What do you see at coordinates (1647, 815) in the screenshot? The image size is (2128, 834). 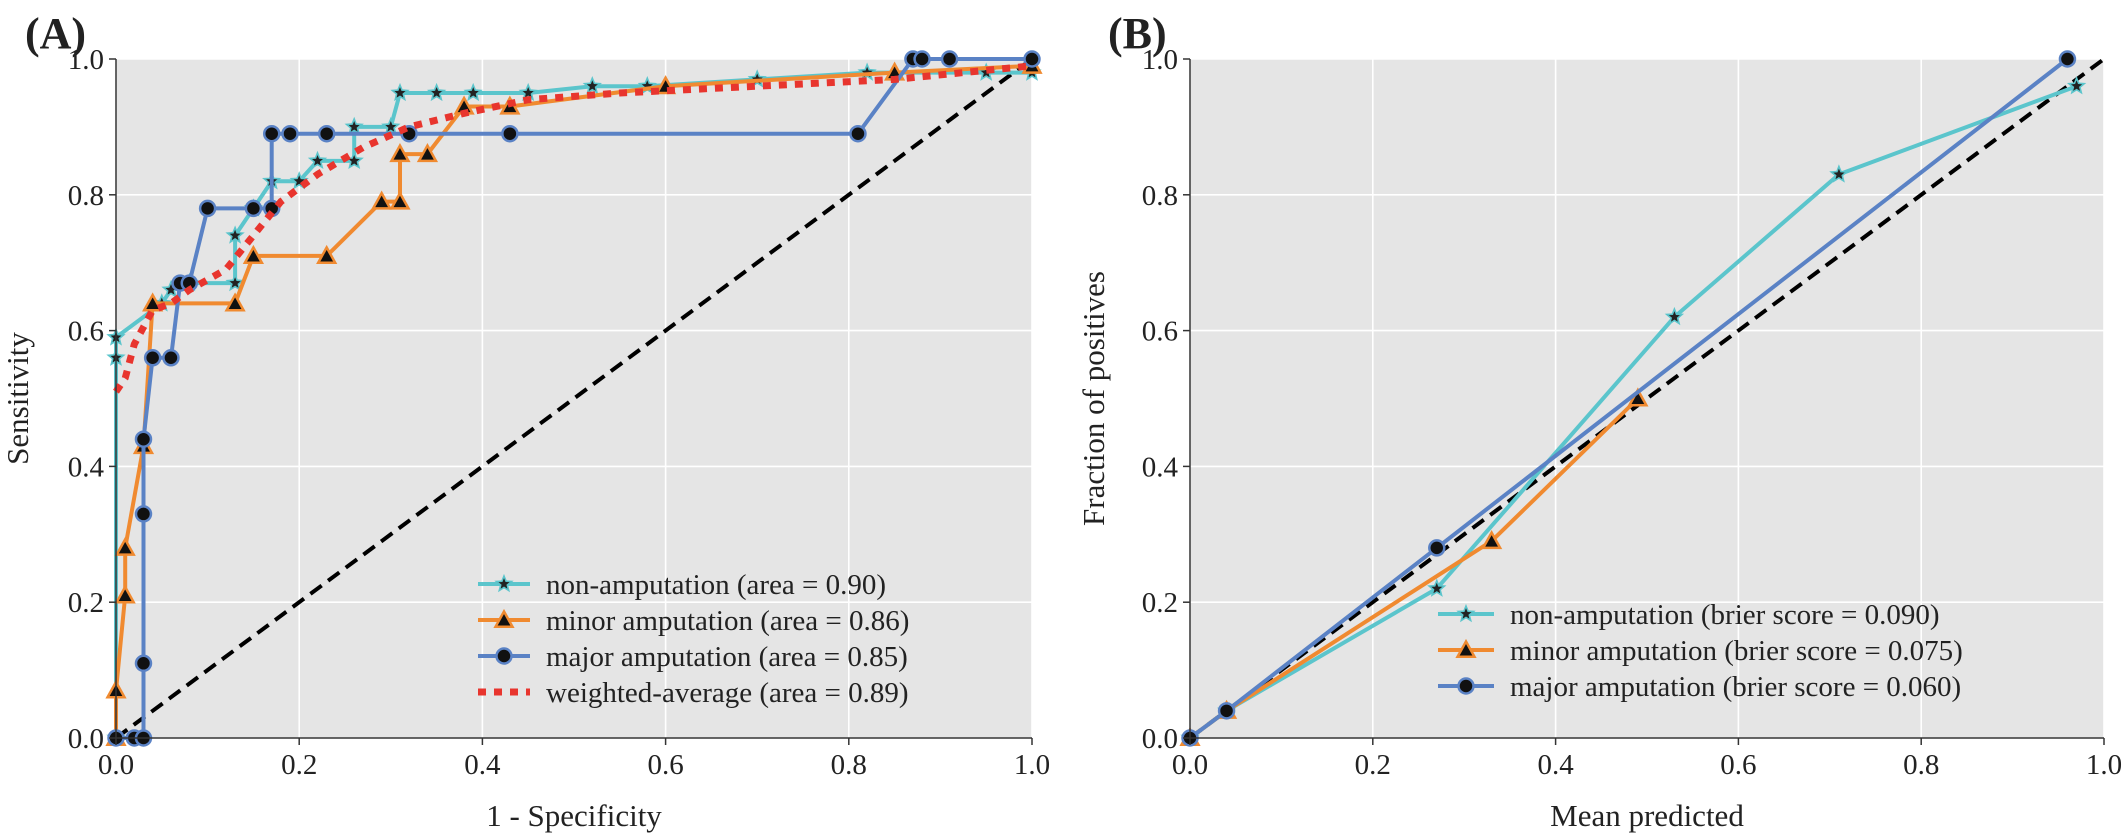 I see `x-axis-title: Mean predicted` at bounding box center [1647, 815].